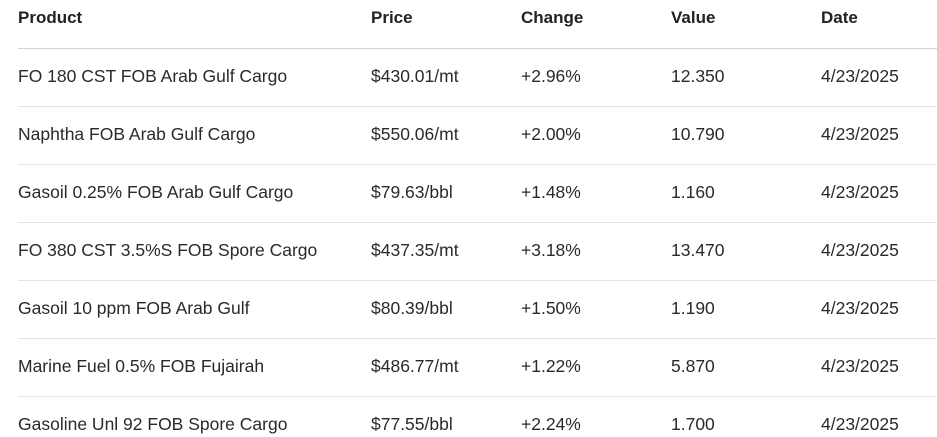 The height and width of the screenshot is (437, 937). I want to click on header-value: Value, so click(693, 17).